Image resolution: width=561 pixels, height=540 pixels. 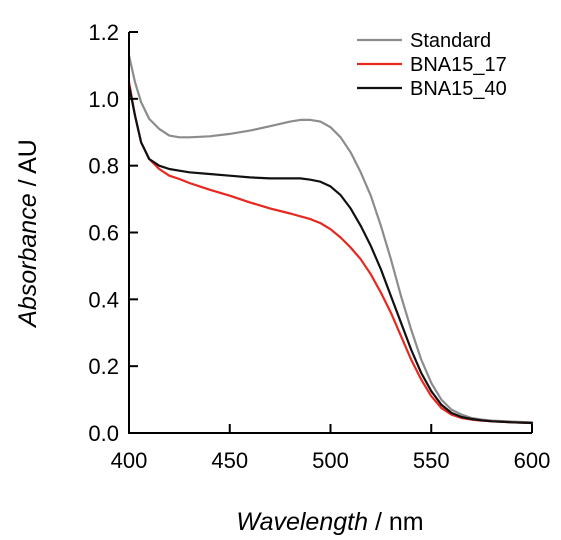 What do you see at coordinates (129, 460) in the screenshot?
I see `x-tick-label: 400` at bounding box center [129, 460].